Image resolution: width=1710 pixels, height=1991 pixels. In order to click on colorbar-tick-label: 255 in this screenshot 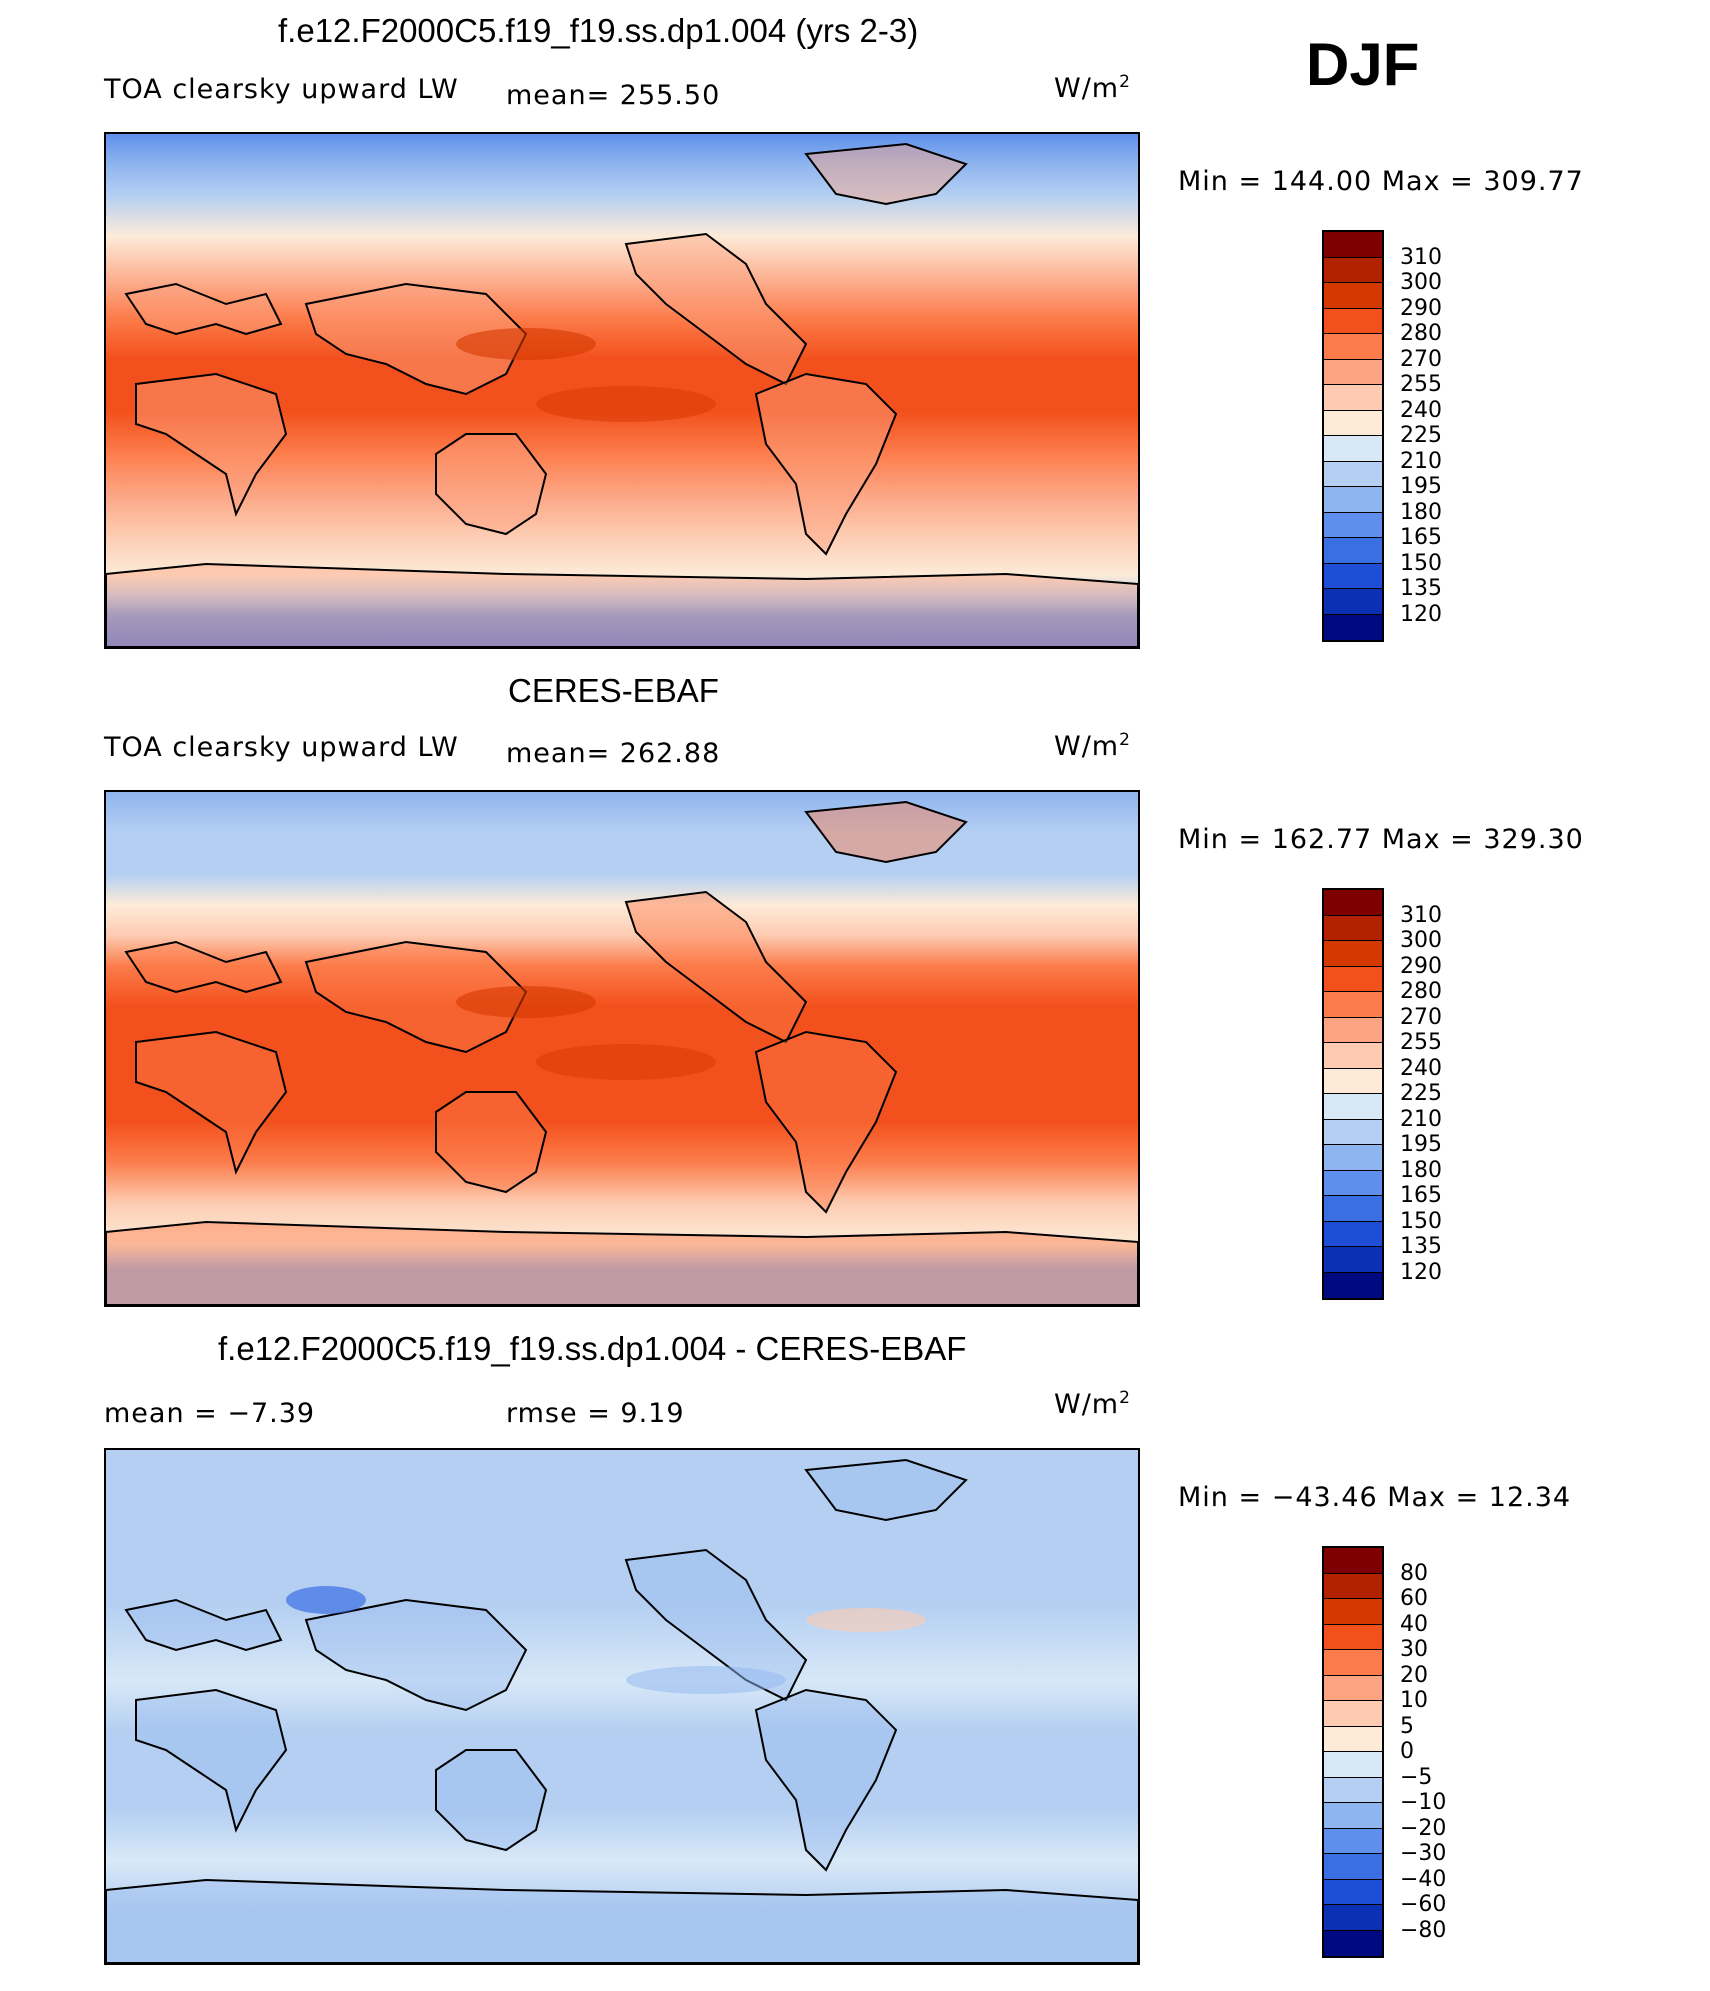, I will do `click(1421, 384)`.